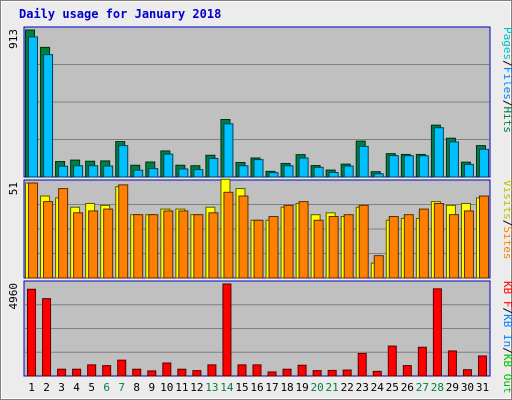 The width and height of the screenshot is (512, 400). Describe the element at coordinates (301, 387) in the screenshot. I see `x-tick-label-day-19: 19` at that location.